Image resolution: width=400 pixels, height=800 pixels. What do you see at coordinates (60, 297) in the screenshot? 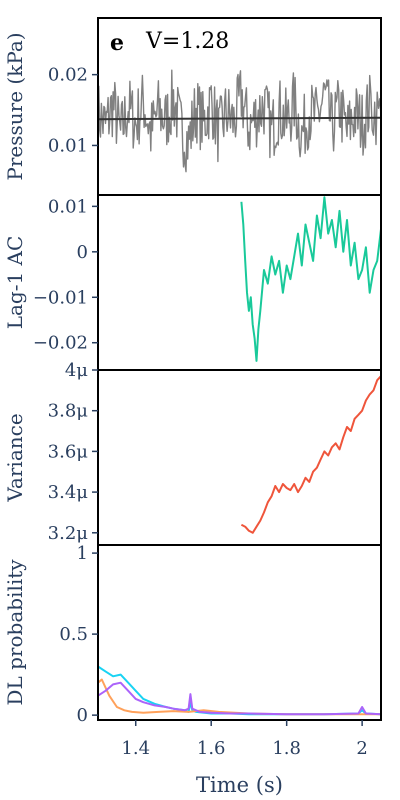
I see `lag1-ac-ytick-label: −0.01` at bounding box center [60, 297].